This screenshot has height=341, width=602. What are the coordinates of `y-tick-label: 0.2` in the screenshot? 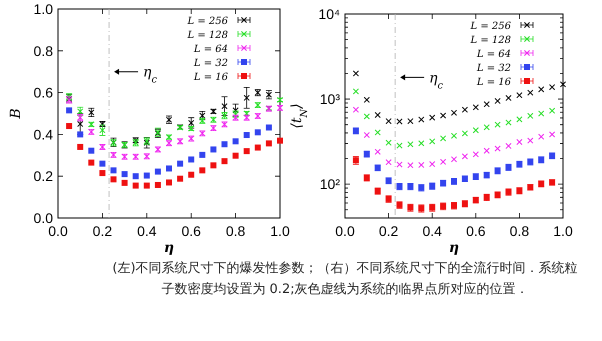 It's located at (44, 176).